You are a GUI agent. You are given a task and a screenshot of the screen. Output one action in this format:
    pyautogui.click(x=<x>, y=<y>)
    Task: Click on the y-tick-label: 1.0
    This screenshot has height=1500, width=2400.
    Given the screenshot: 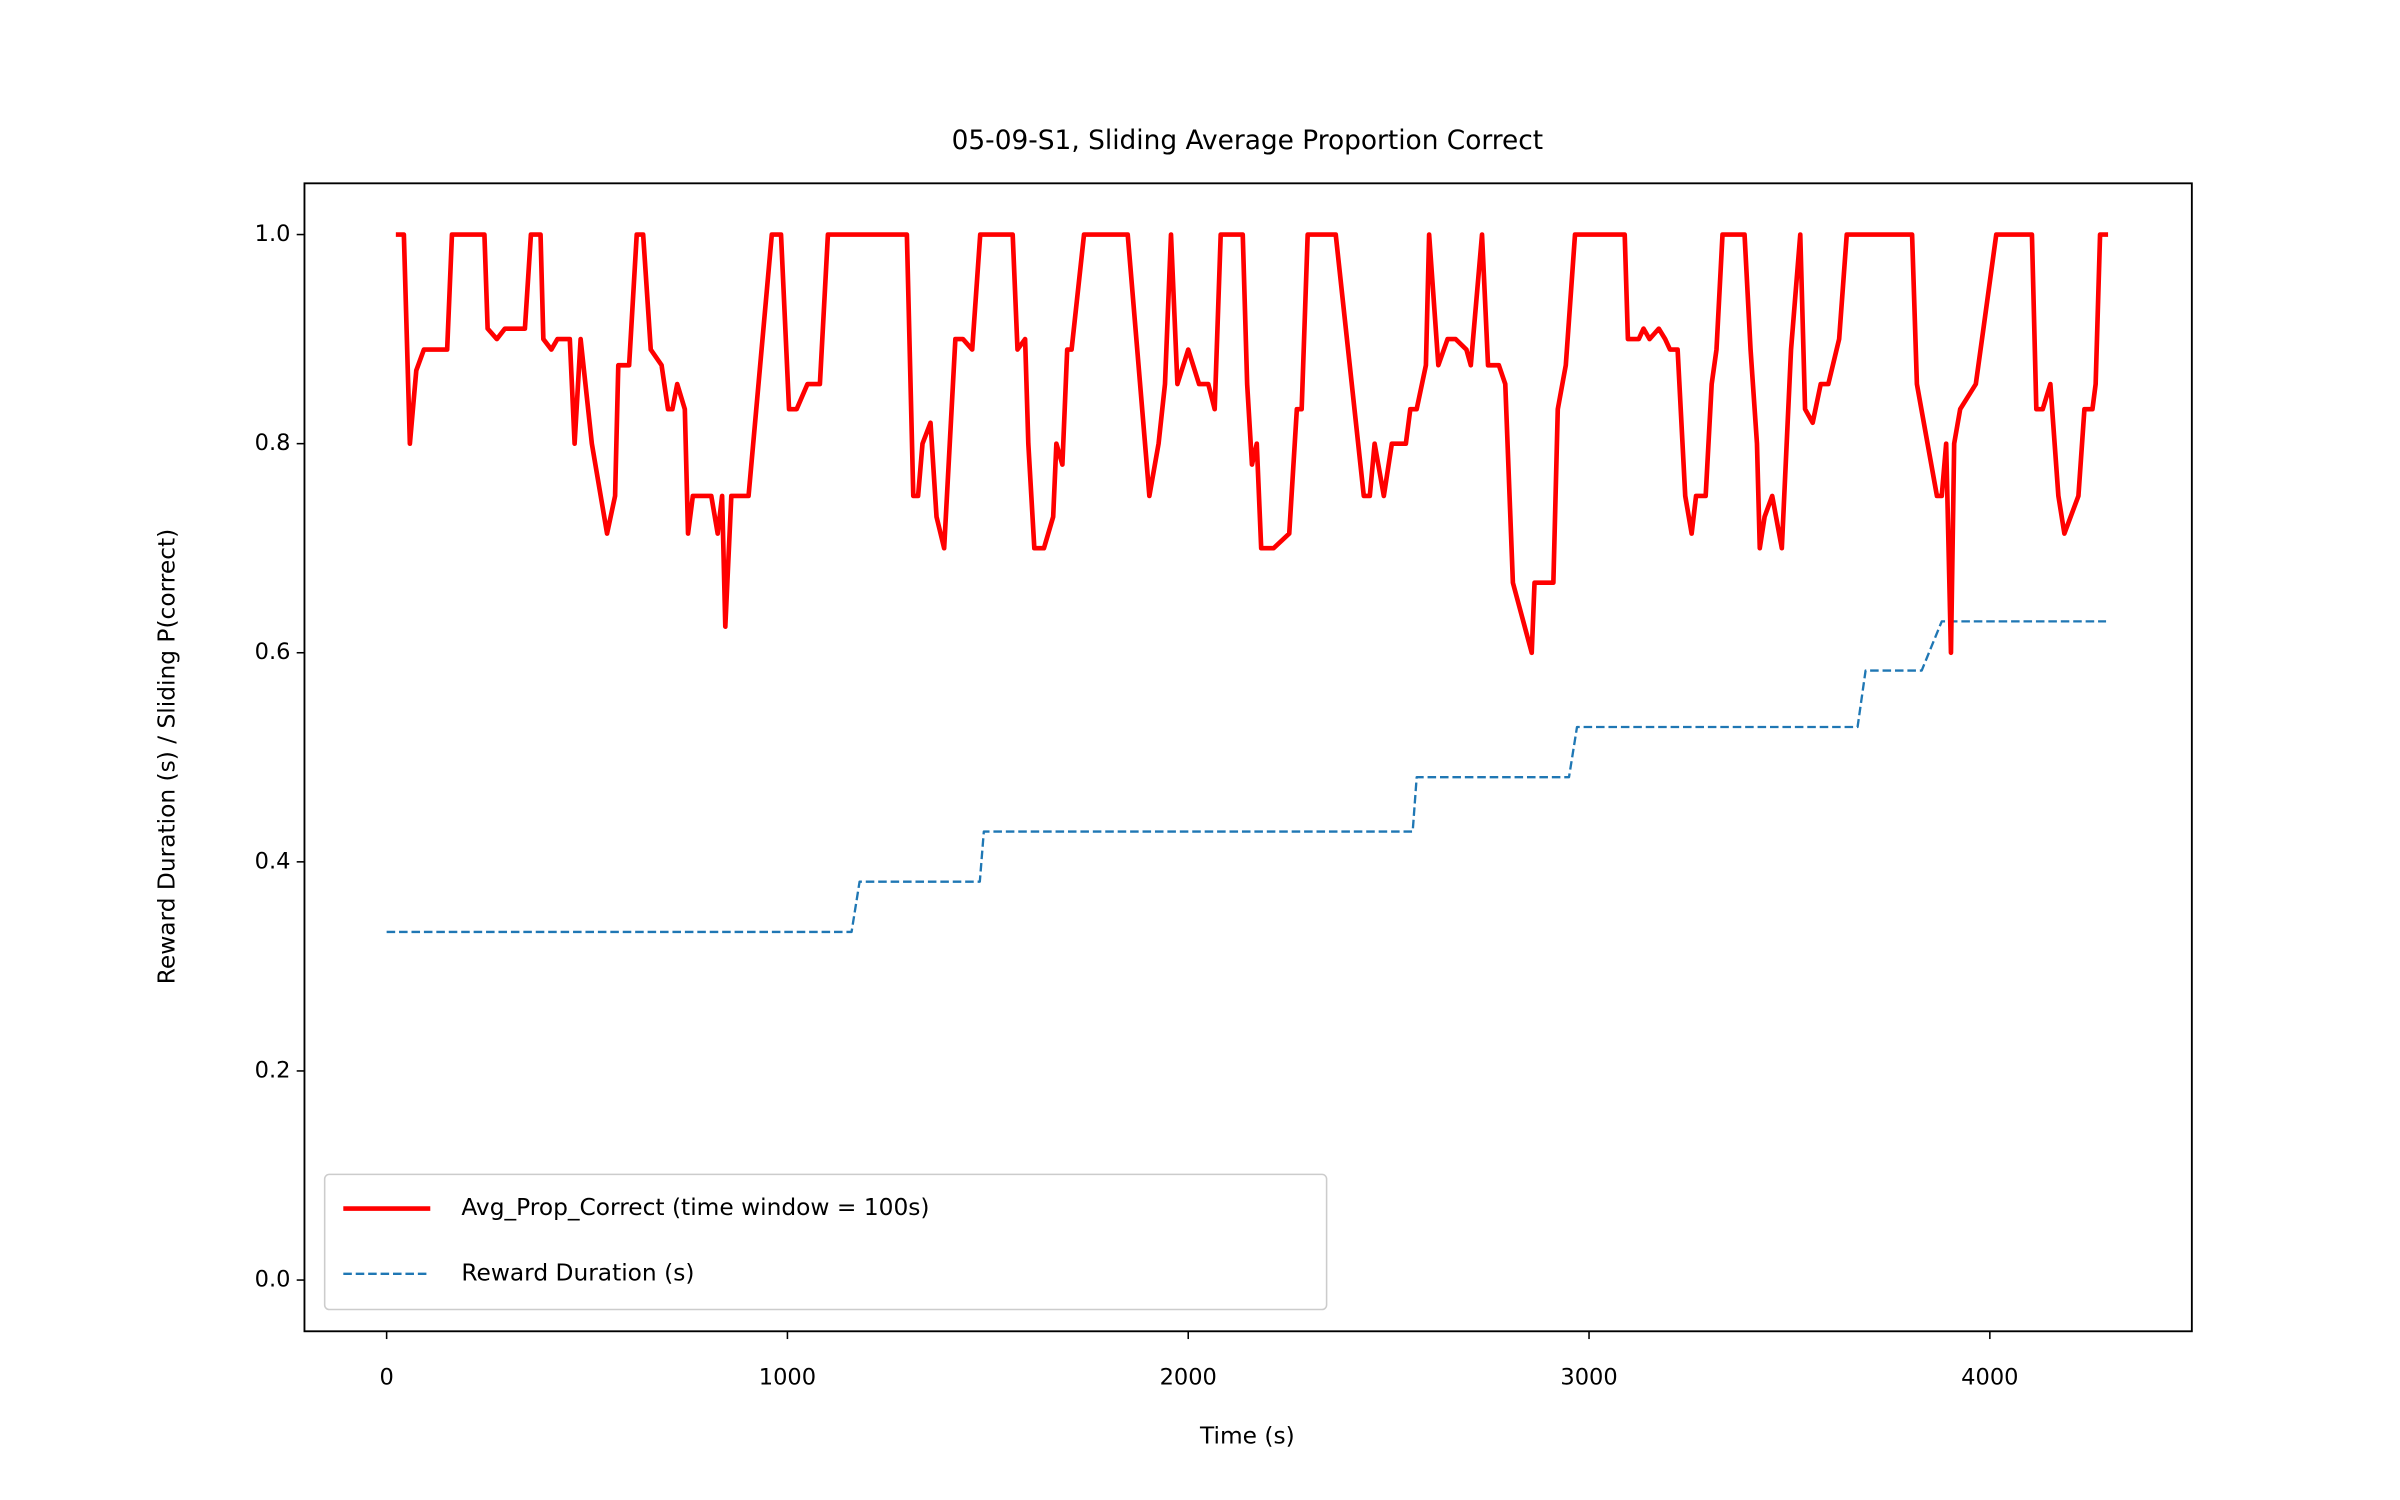 What is the action you would take?
    pyautogui.click(x=273, y=234)
    